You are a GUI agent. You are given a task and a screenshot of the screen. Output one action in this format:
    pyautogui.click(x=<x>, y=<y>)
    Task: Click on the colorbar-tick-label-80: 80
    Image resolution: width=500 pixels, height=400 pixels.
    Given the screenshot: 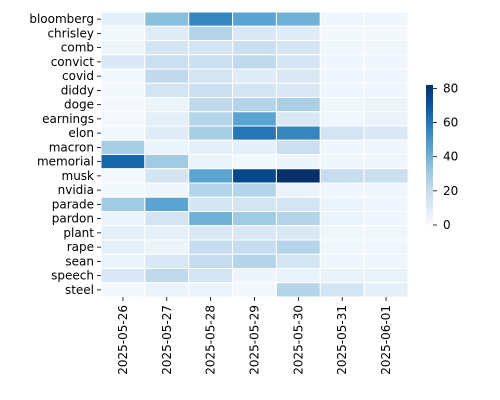 What is the action you would take?
    pyautogui.click(x=450, y=88)
    